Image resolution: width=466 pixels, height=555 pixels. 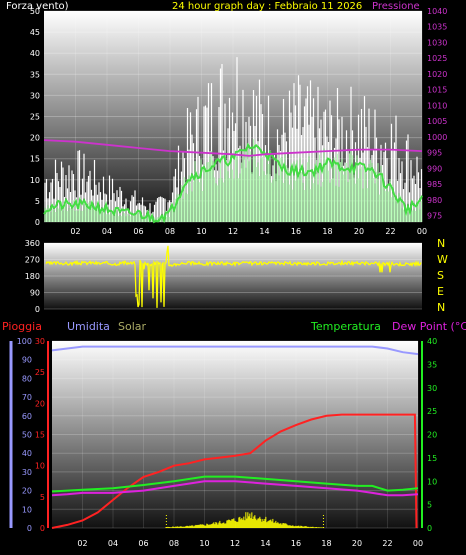 What do you see at coordinates (35, 53) in the screenshot?
I see `wind-y-tick: 40` at bounding box center [35, 53].